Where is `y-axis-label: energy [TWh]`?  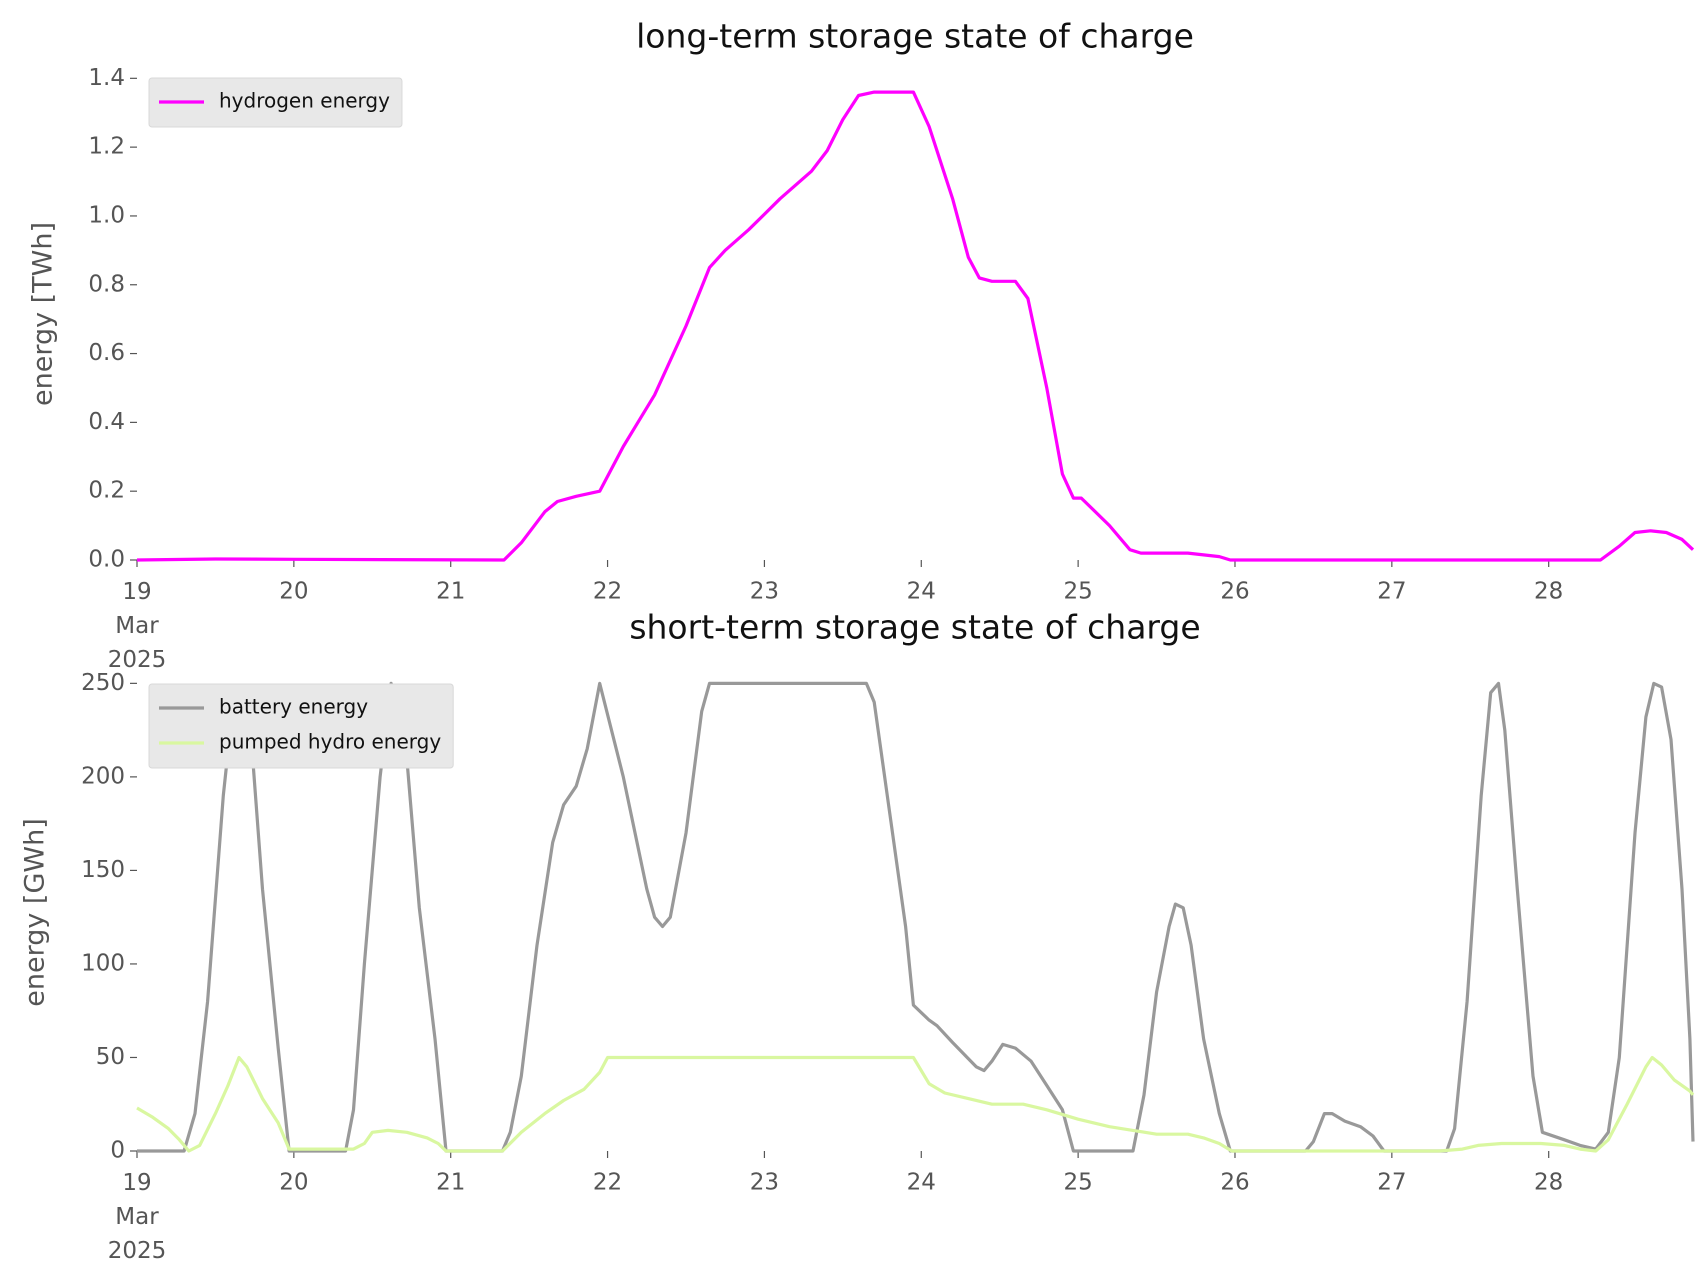 y-axis-label: energy [TWh] is located at coordinates (43, 314).